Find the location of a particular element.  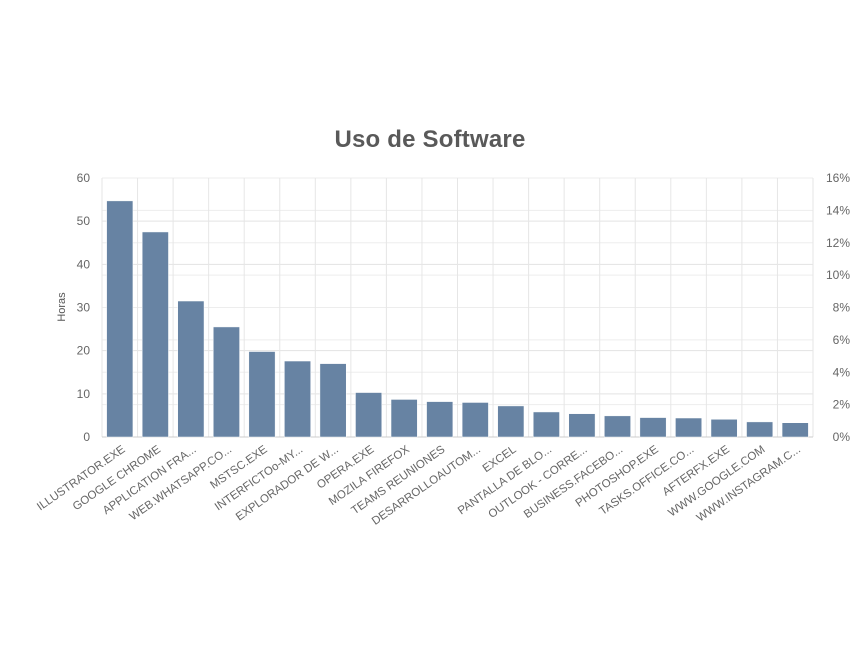

left-axis-ticks: 0 10 20 30 40 50 60 is located at coordinates (84, 307).